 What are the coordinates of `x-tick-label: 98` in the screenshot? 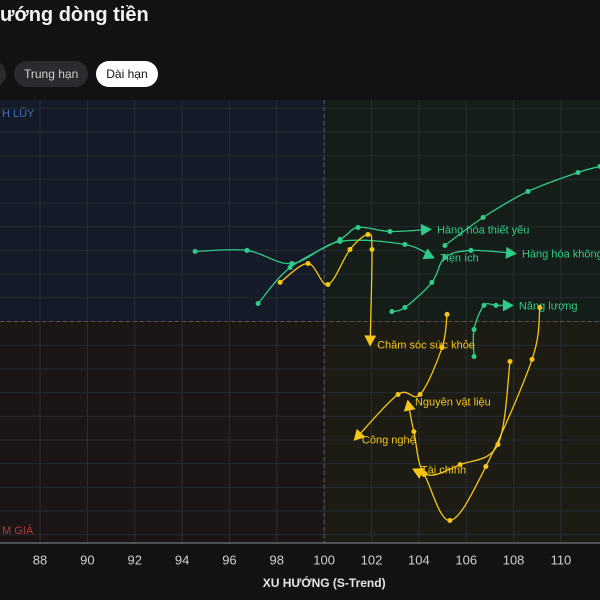 It's located at (277, 559).